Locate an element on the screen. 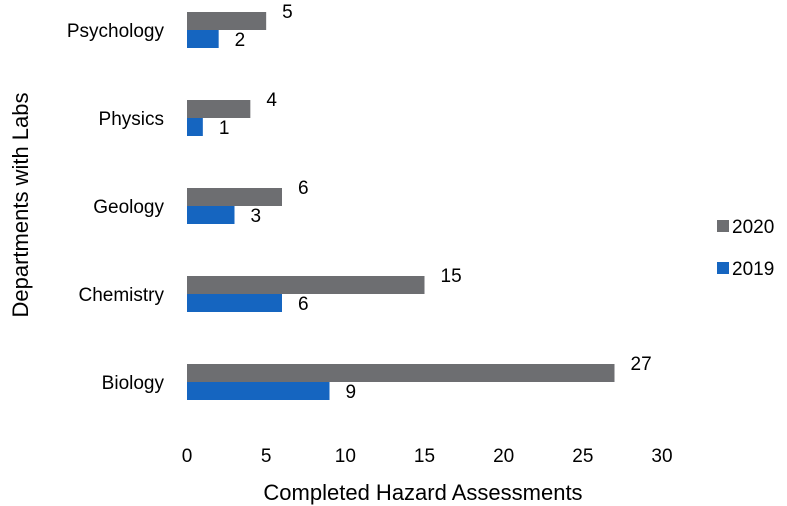  data-label-2020-psychology: 5 is located at coordinates (287, 12).